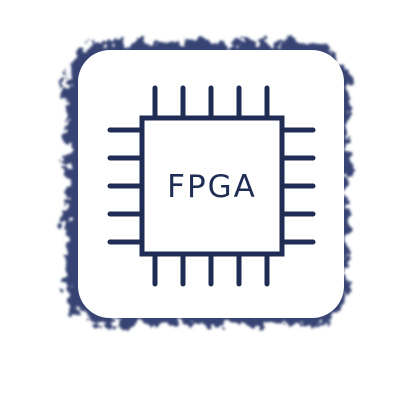 The height and width of the screenshot is (400, 400). What do you see at coordinates (126, 186) in the screenshot?
I see `chip-pins-left` at bounding box center [126, 186].